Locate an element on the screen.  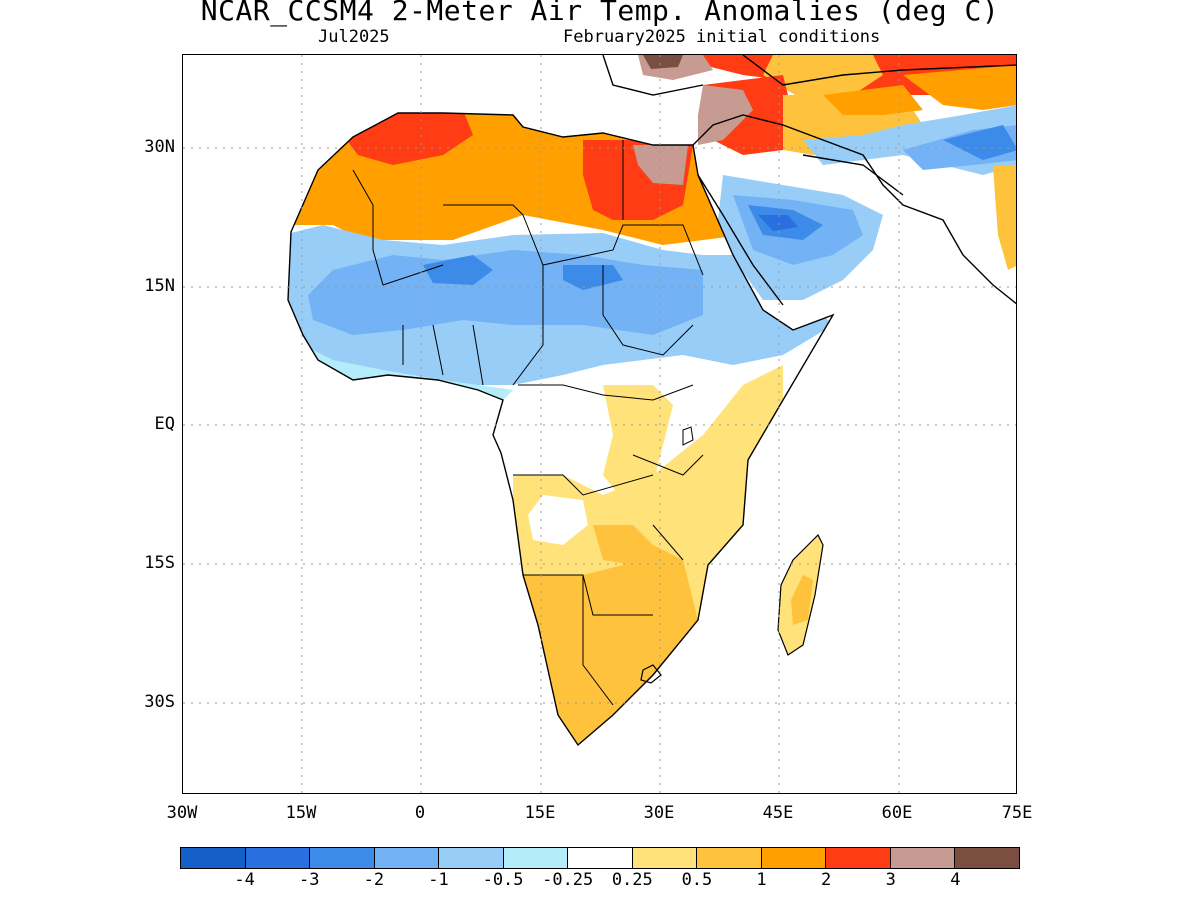
lake-victoria is located at coordinates (688, 436).